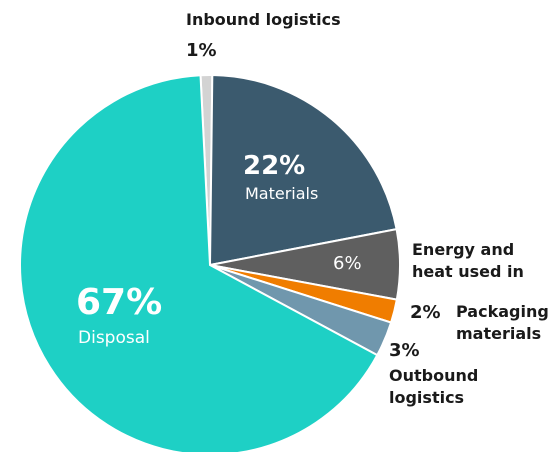 This screenshot has width=560, height=452. What do you see at coordinates (274, 166) in the screenshot?
I see `materials-pct: 22%` at bounding box center [274, 166].